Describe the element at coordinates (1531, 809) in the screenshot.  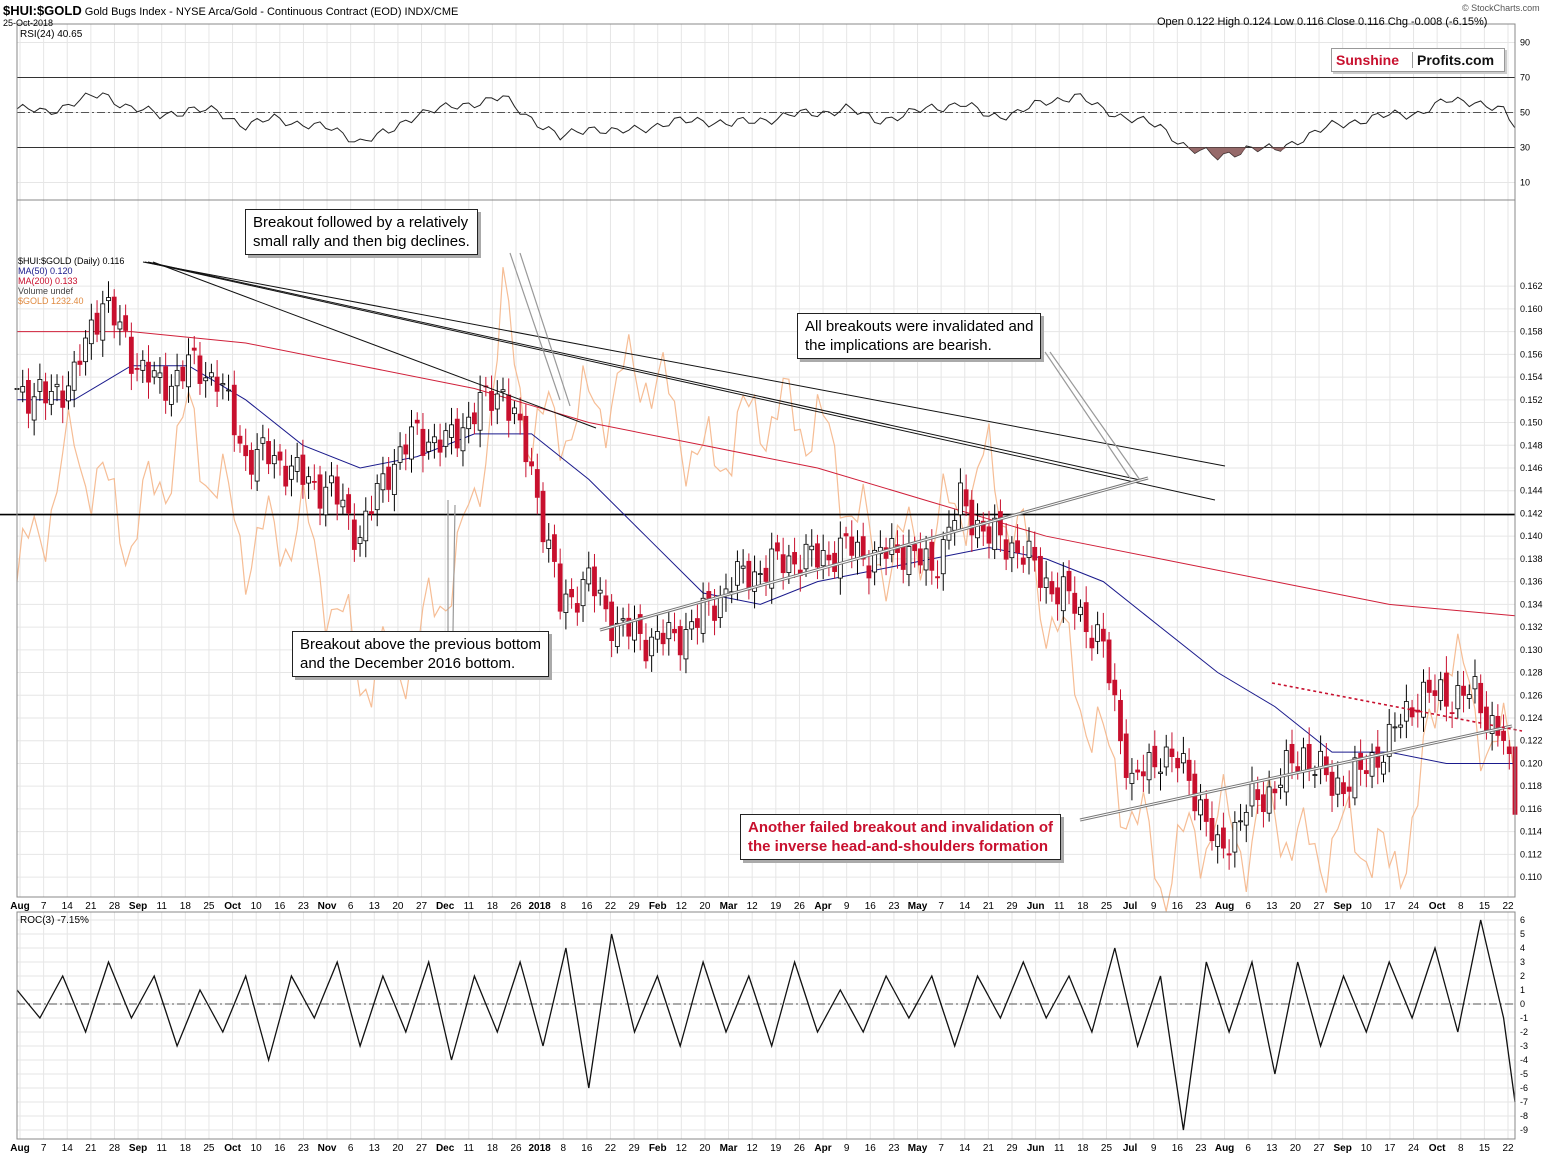
I see `y-tick-label: 0.116` at that location.